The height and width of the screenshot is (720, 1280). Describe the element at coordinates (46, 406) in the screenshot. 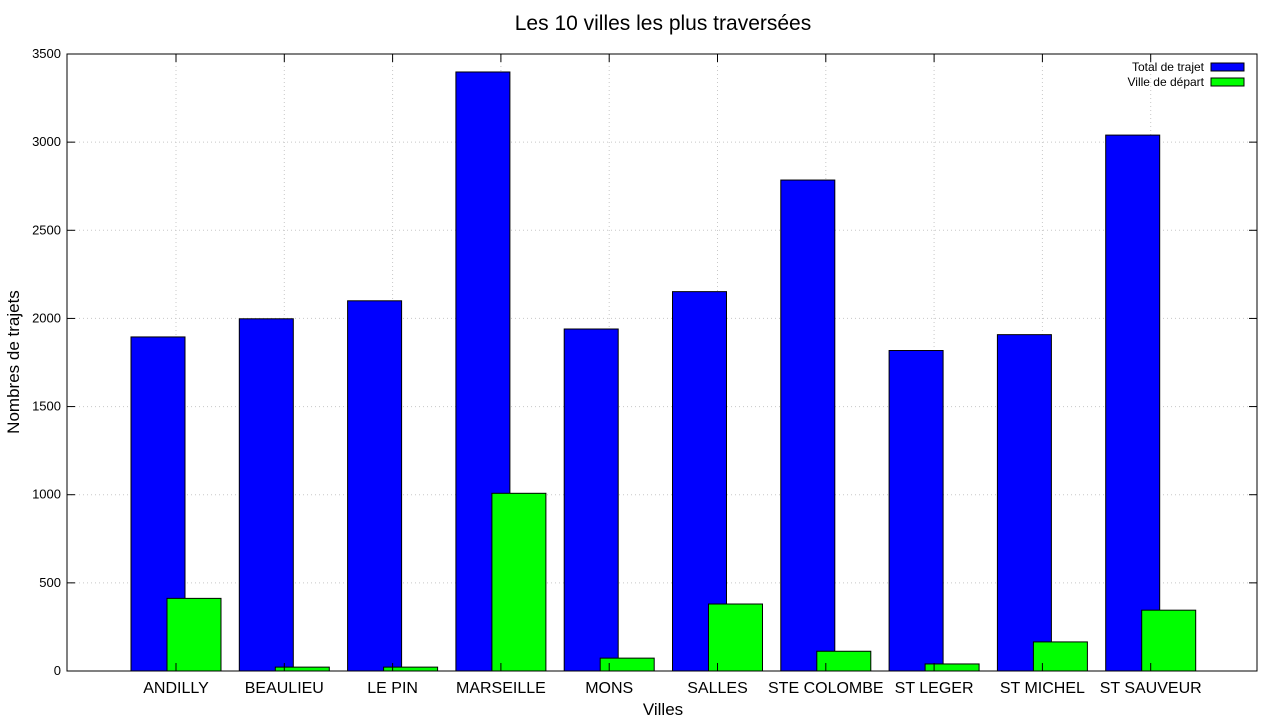

I see `y-tick-label: 1500` at that location.